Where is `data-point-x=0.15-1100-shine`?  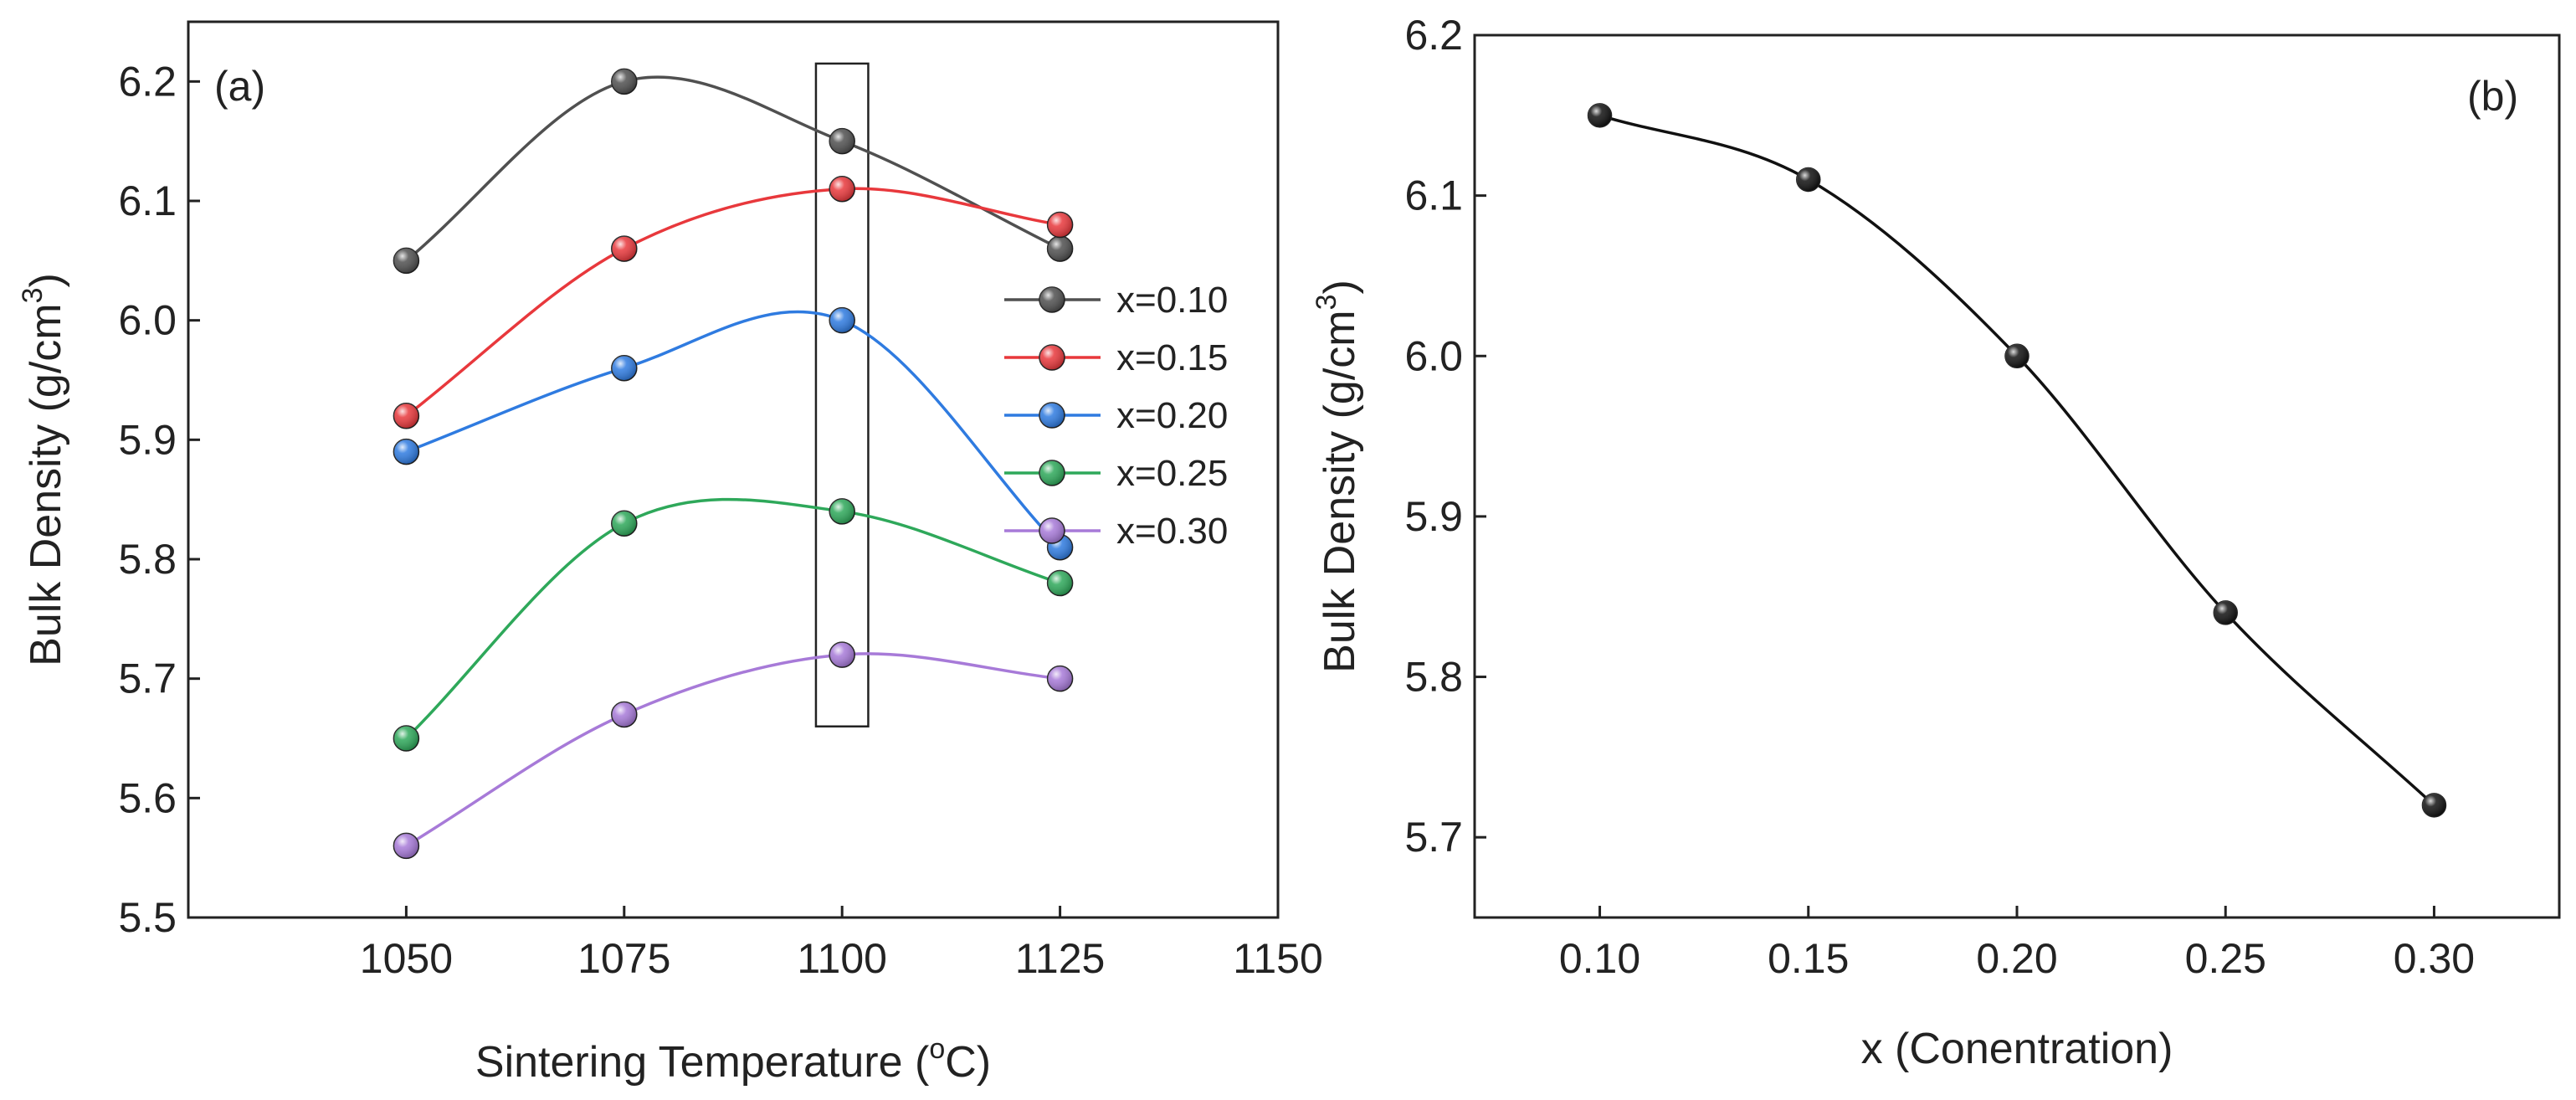 data-point-x=0.15-1100-shine is located at coordinates (842, 189).